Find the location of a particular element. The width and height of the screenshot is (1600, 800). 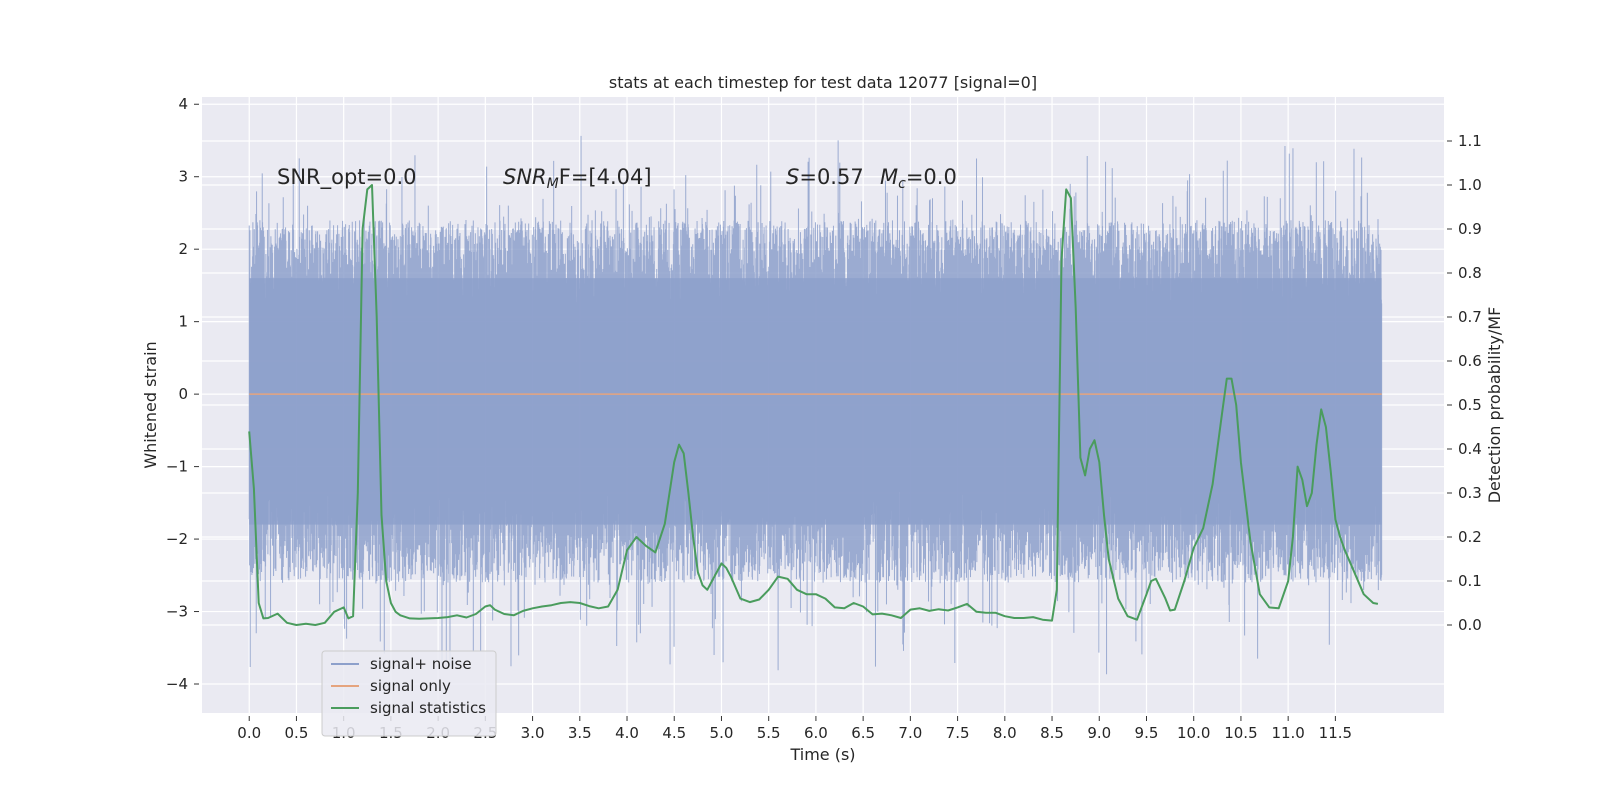

x-tick-label: 4.5 is located at coordinates (674, 733).